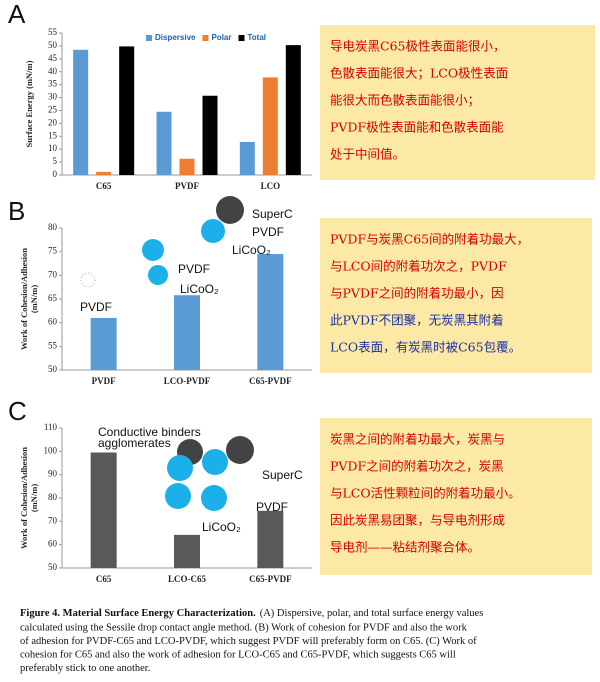 The image size is (600, 682). Describe the element at coordinates (53, 97) in the screenshot. I see `y-tick-label: 30` at that location.